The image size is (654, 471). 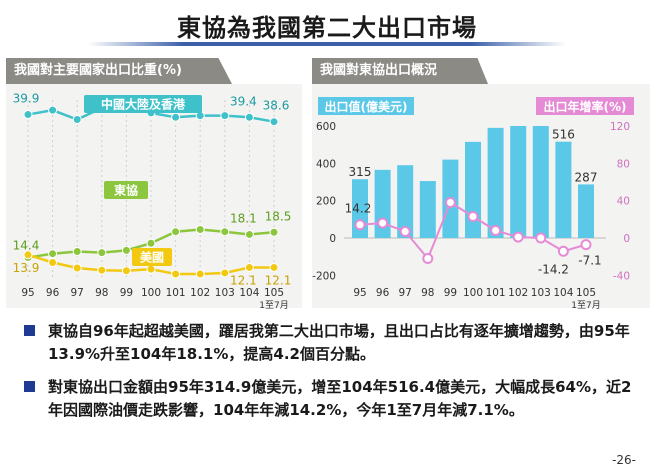 What do you see at coordinates (101, 293) in the screenshot?
I see `left-x-tick-label: 98` at bounding box center [101, 293].